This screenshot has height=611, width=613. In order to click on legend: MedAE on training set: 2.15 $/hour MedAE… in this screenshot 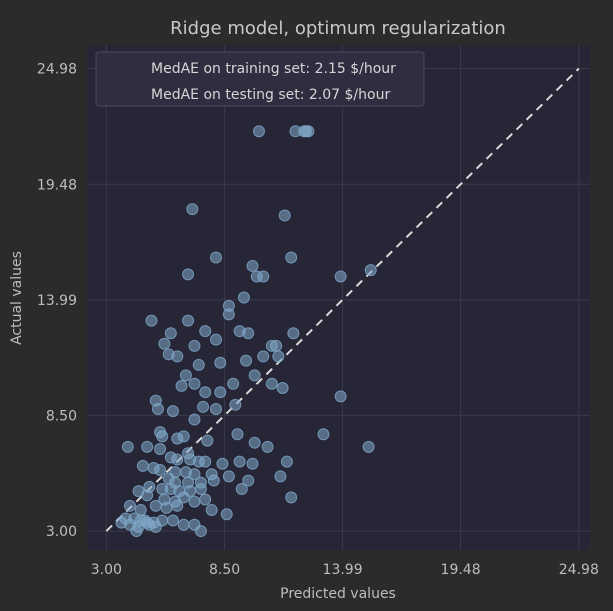, I will do `click(260, 79)`.